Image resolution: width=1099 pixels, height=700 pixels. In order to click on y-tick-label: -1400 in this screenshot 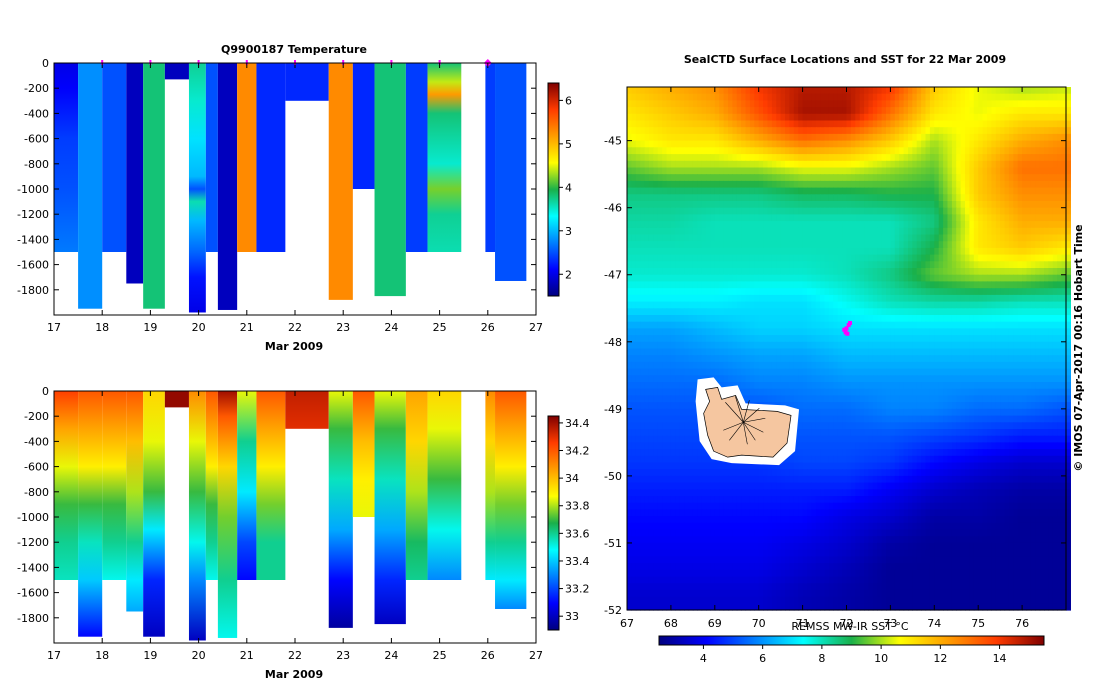, I will do `click(33, 239)`.